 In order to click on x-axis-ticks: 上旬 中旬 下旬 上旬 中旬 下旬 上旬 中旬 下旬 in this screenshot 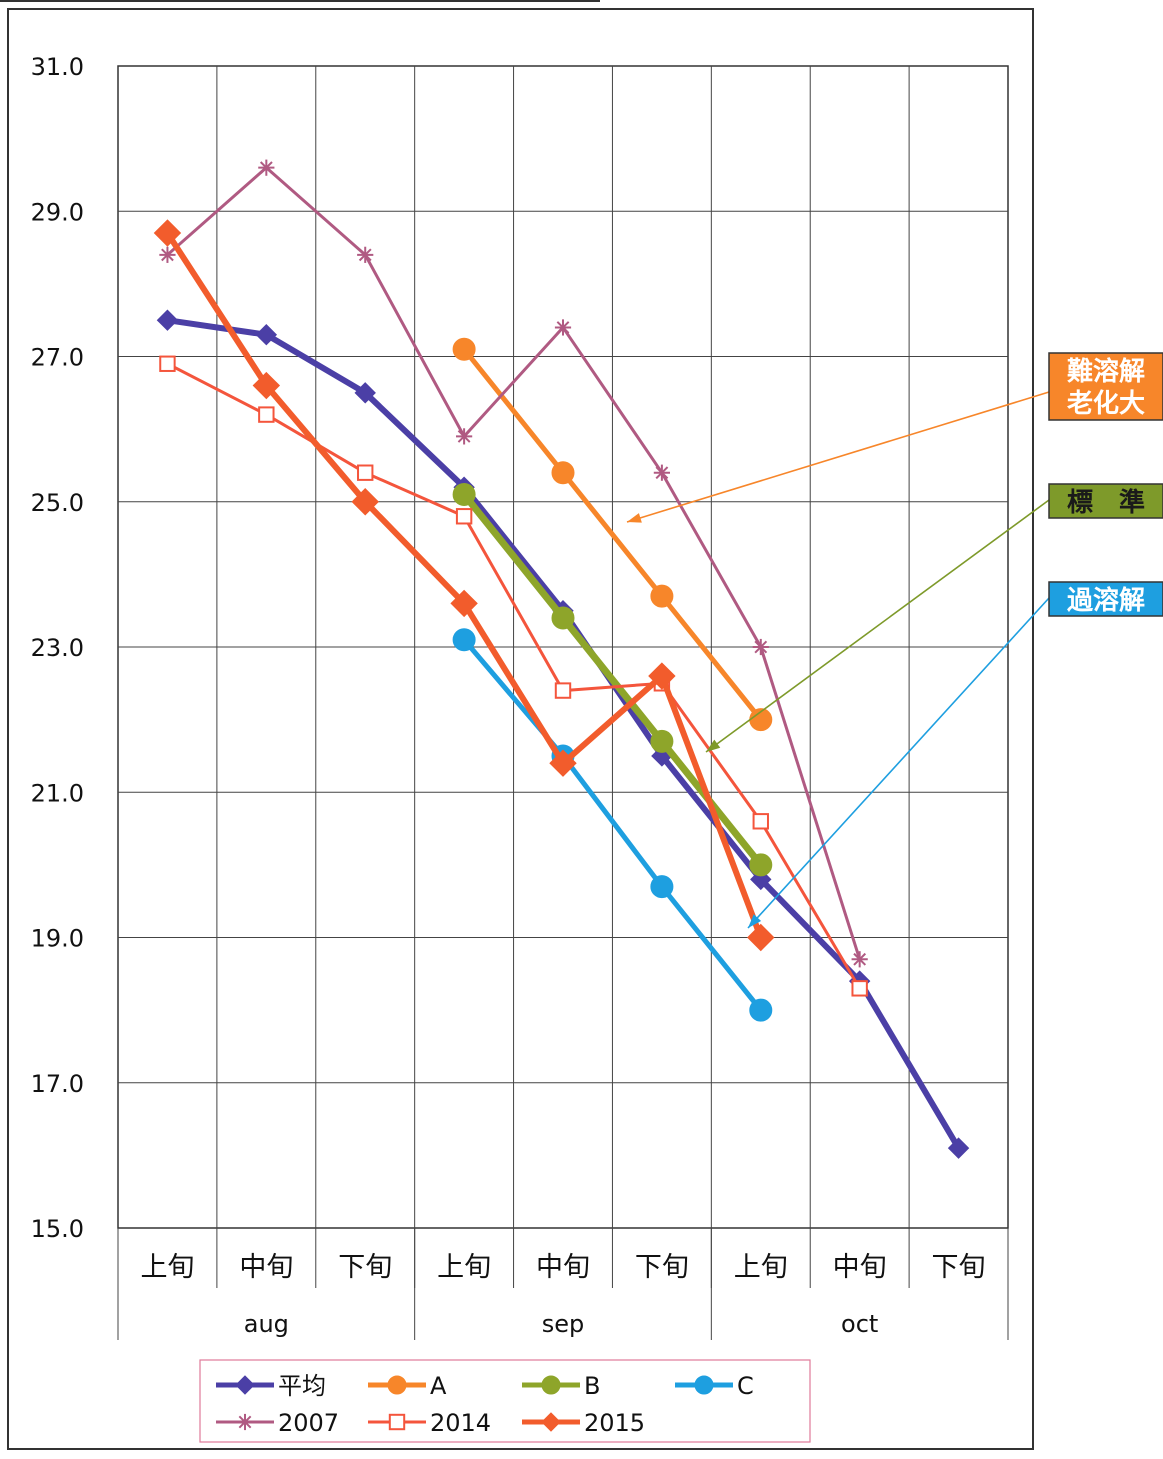, I will do `click(563, 1258)`.